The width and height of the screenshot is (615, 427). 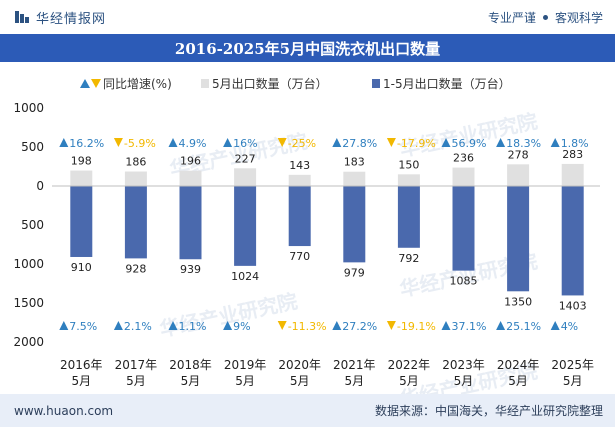 I want to click on y-tick-label: 1500, so click(x=28, y=303).